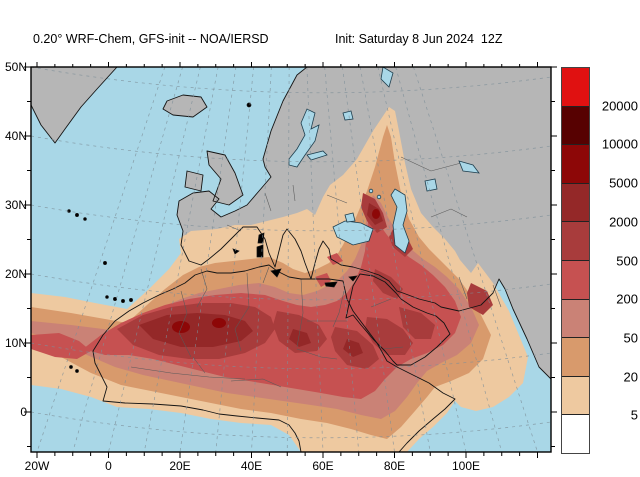 Image resolution: width=640 pixels, height=477 pixels. Describe the element at coordinates (251, 466) in the screenshot. I see `lon-axis-label: 40E` at that location.